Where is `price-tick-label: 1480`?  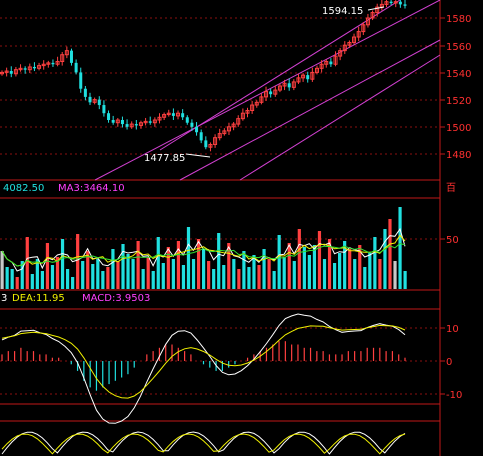
price-tick-label: 1480 is located at coordinates (458, 155).